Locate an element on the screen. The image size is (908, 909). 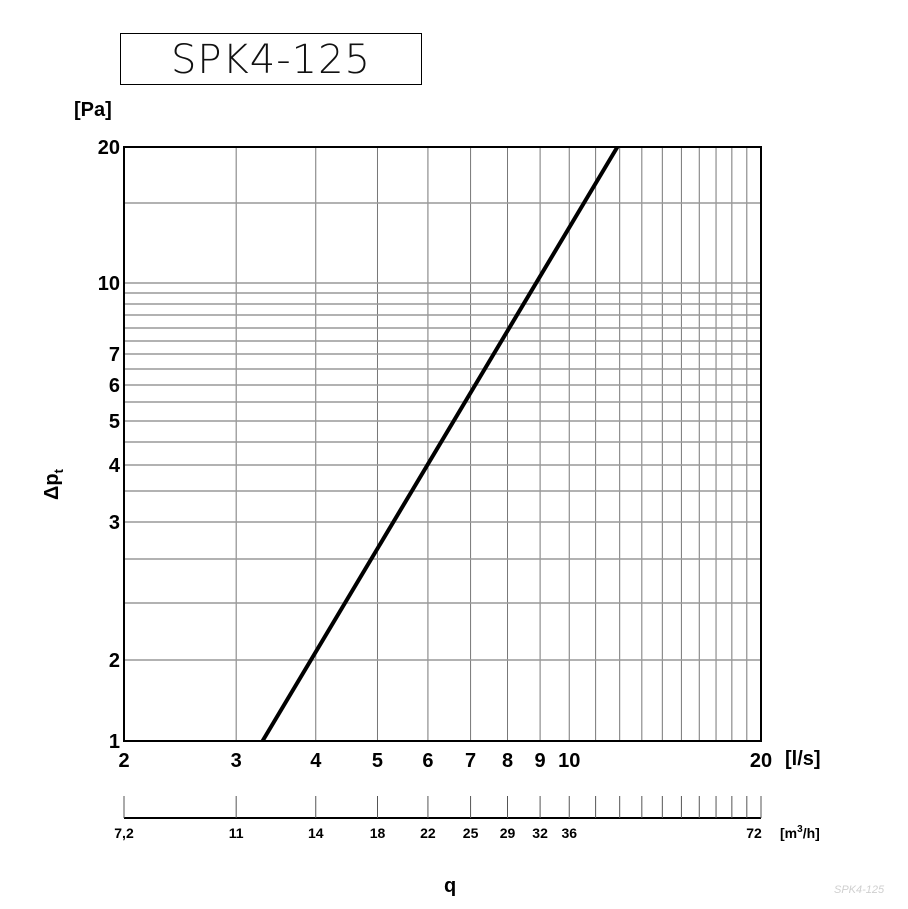
x-tick-label: 4 is located at coordinates (316, 761).